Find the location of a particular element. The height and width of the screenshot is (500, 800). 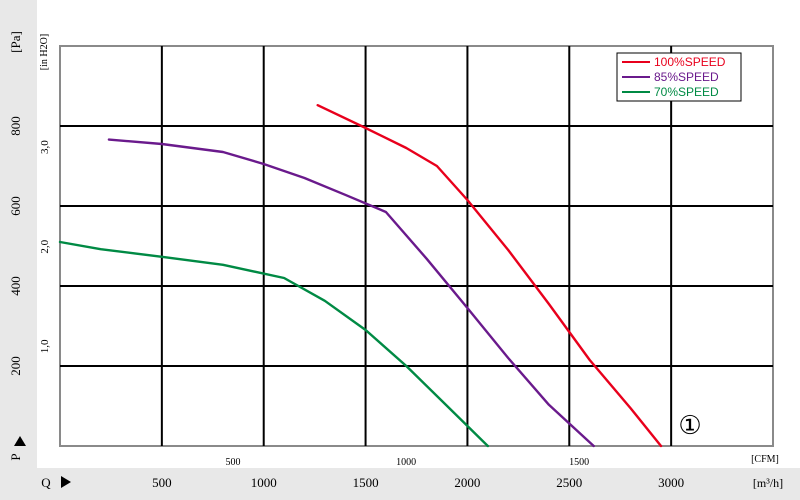

x-tick-label-m3h: 1000 is located at coordinates (264, 482).